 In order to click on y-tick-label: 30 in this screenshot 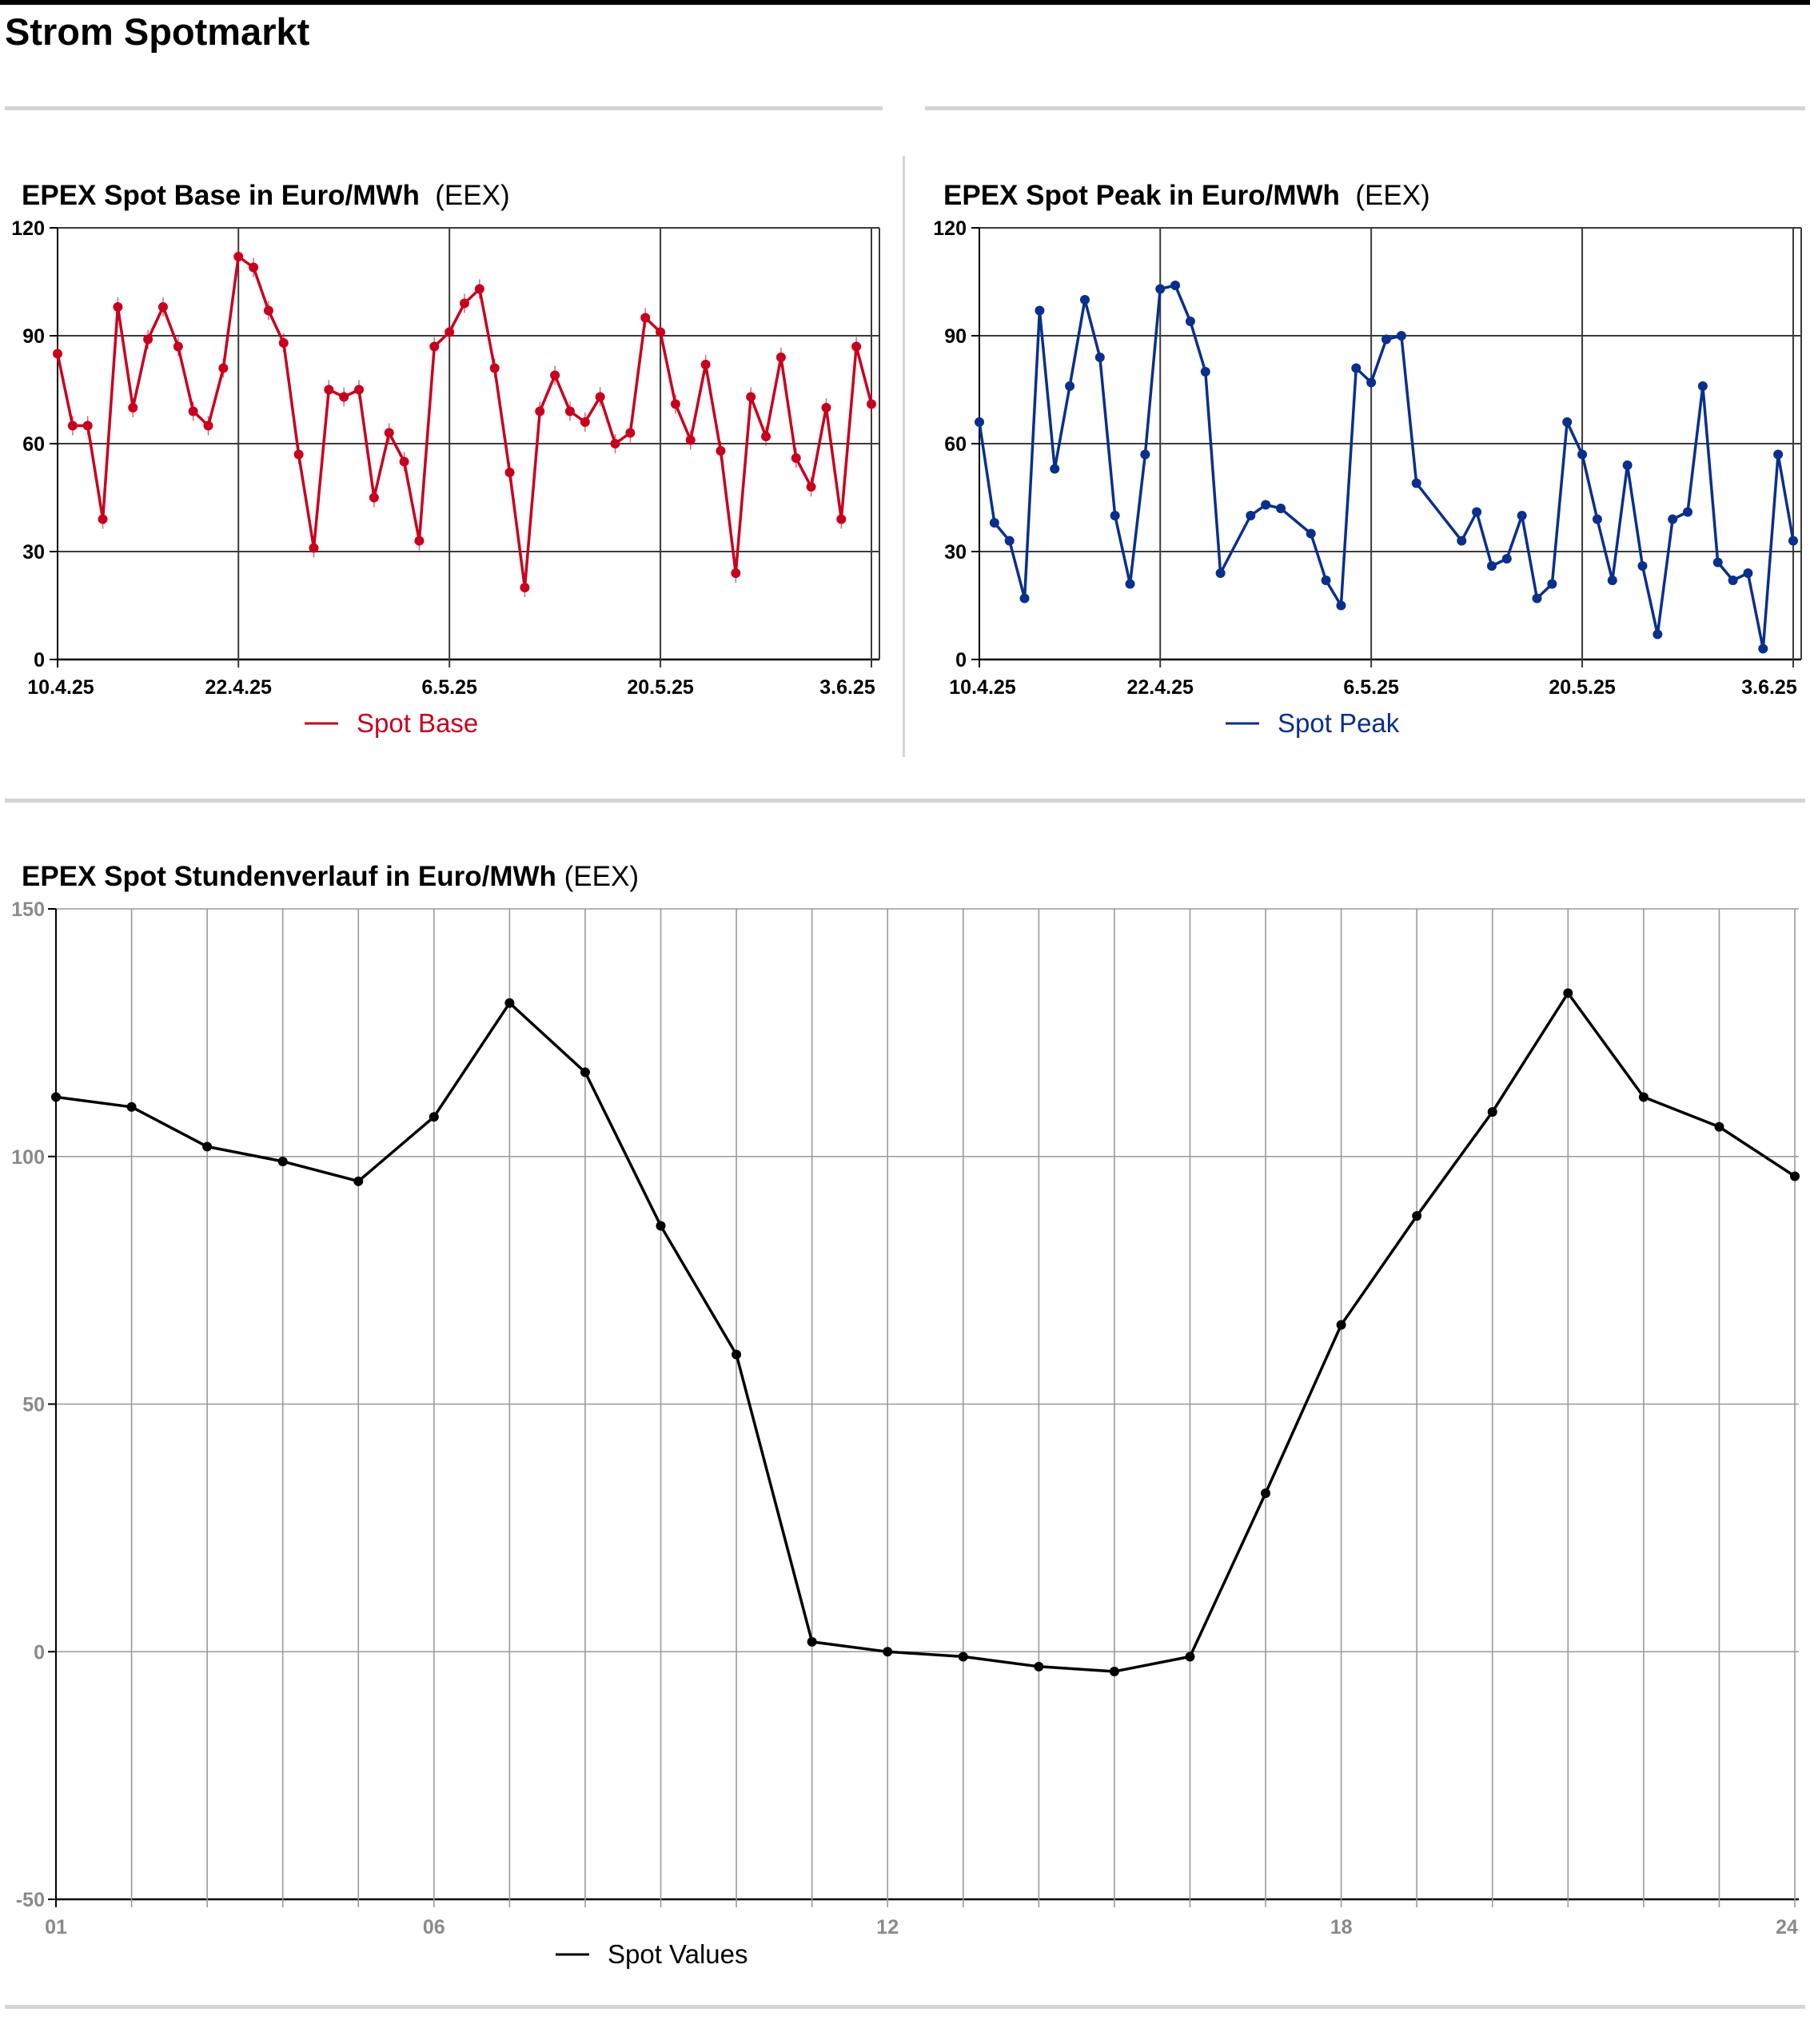, I will do `click(955, 552)`.